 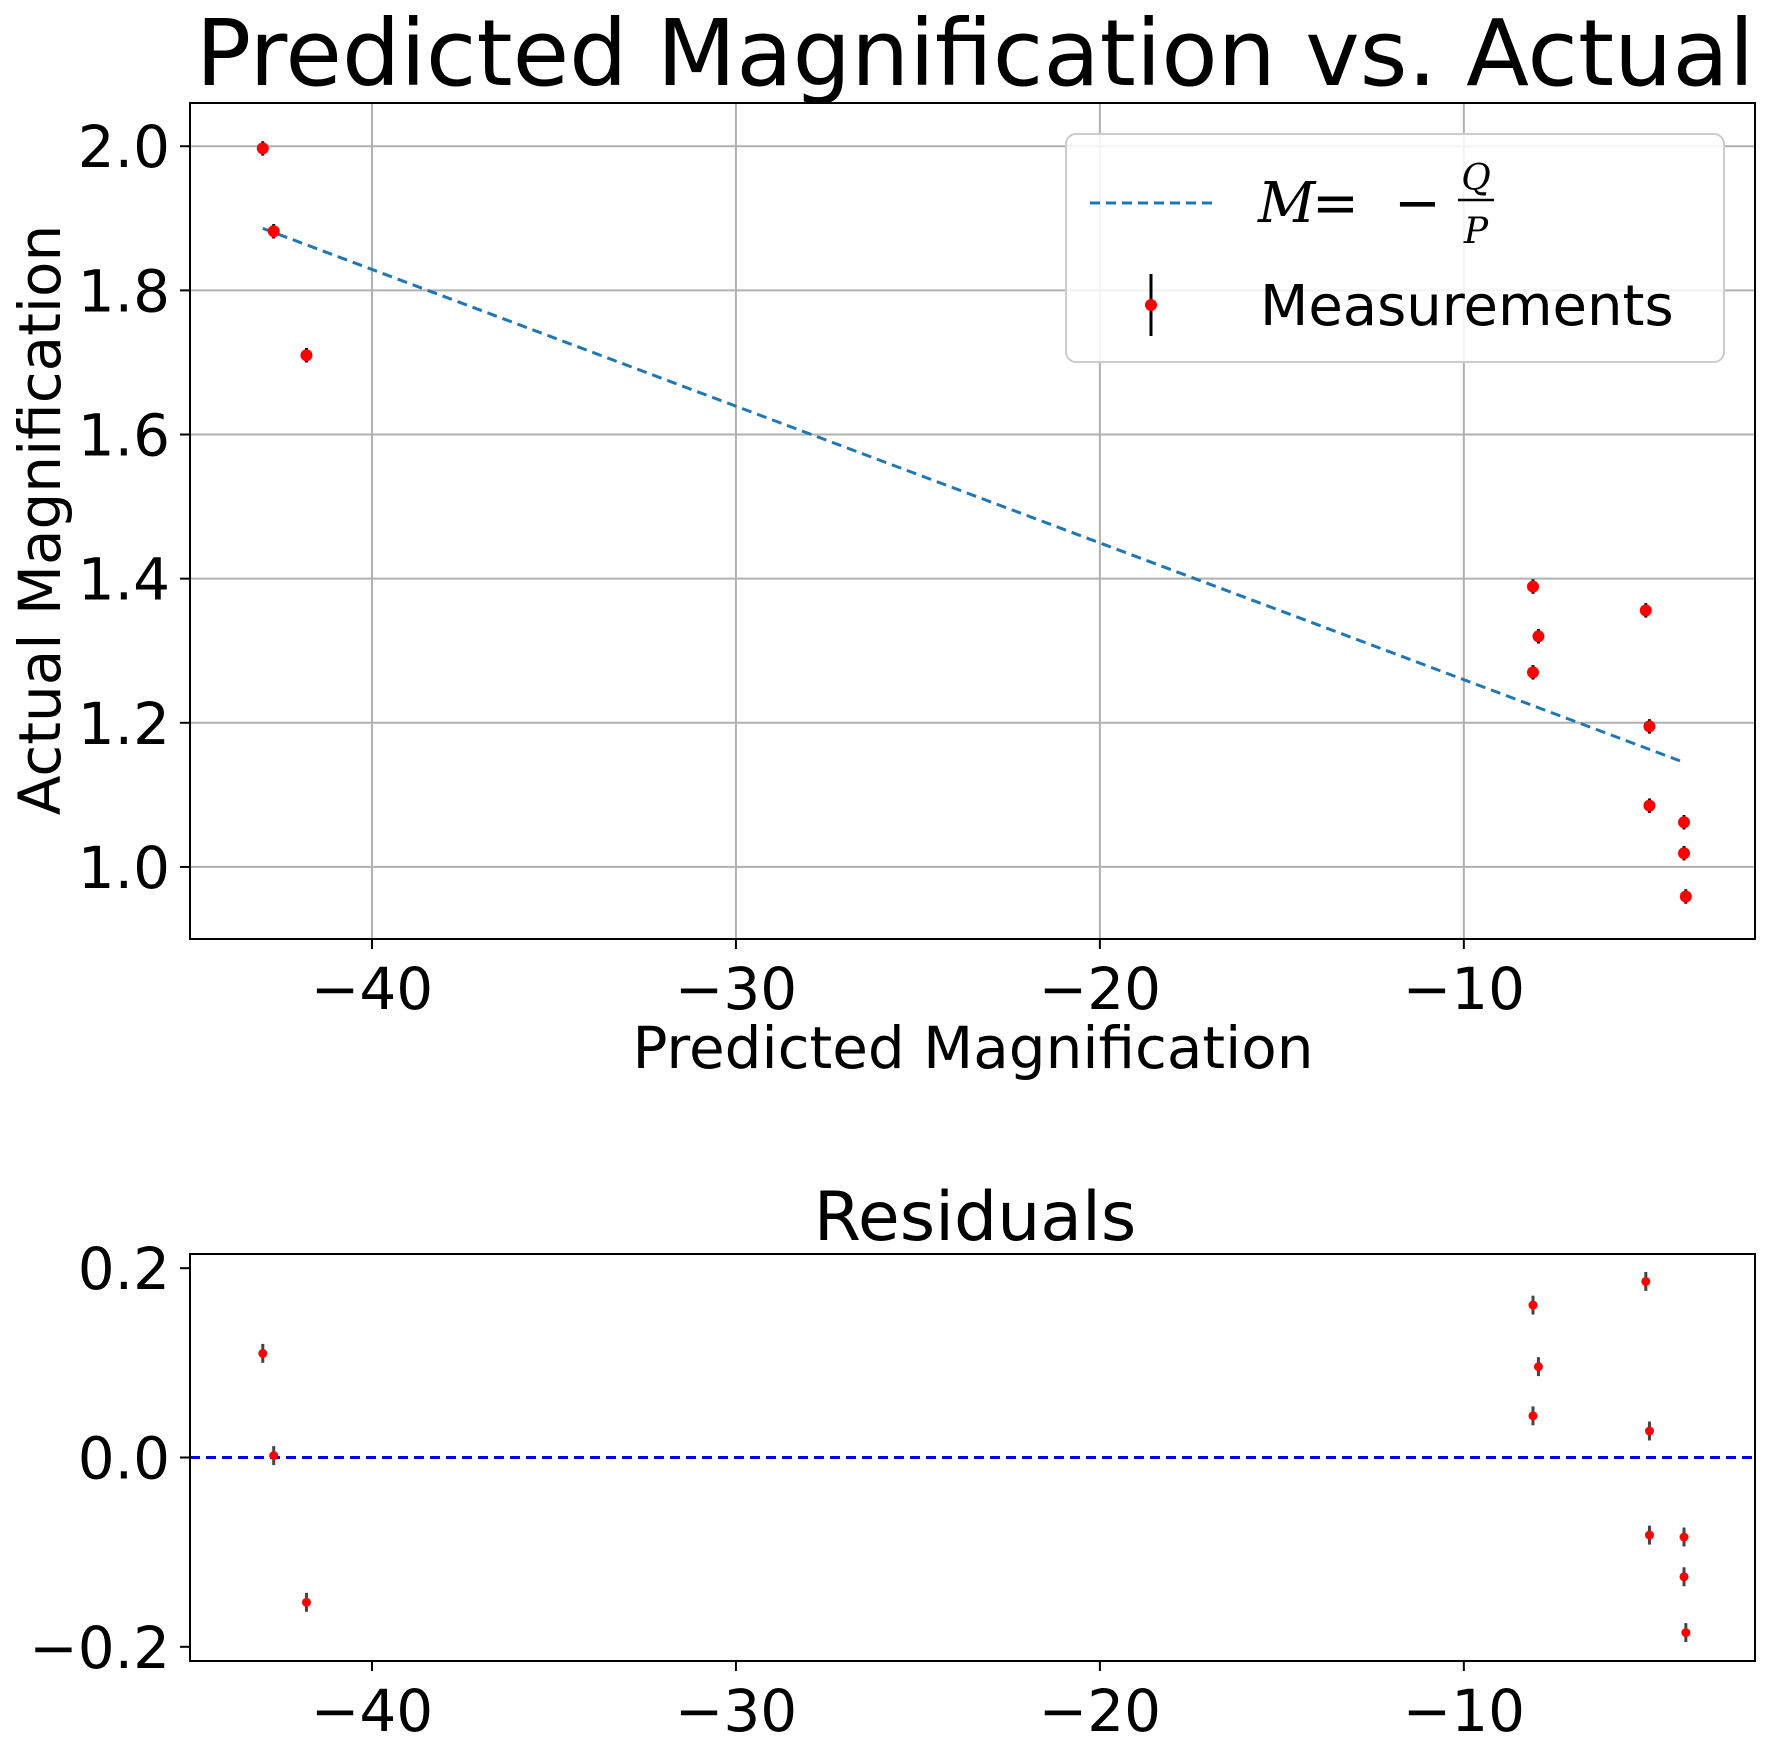 What do you see at coordinates (975, 1217) in the screenshot?
I see `residuals-title: Residuals` at bounding box center [975, 1217].